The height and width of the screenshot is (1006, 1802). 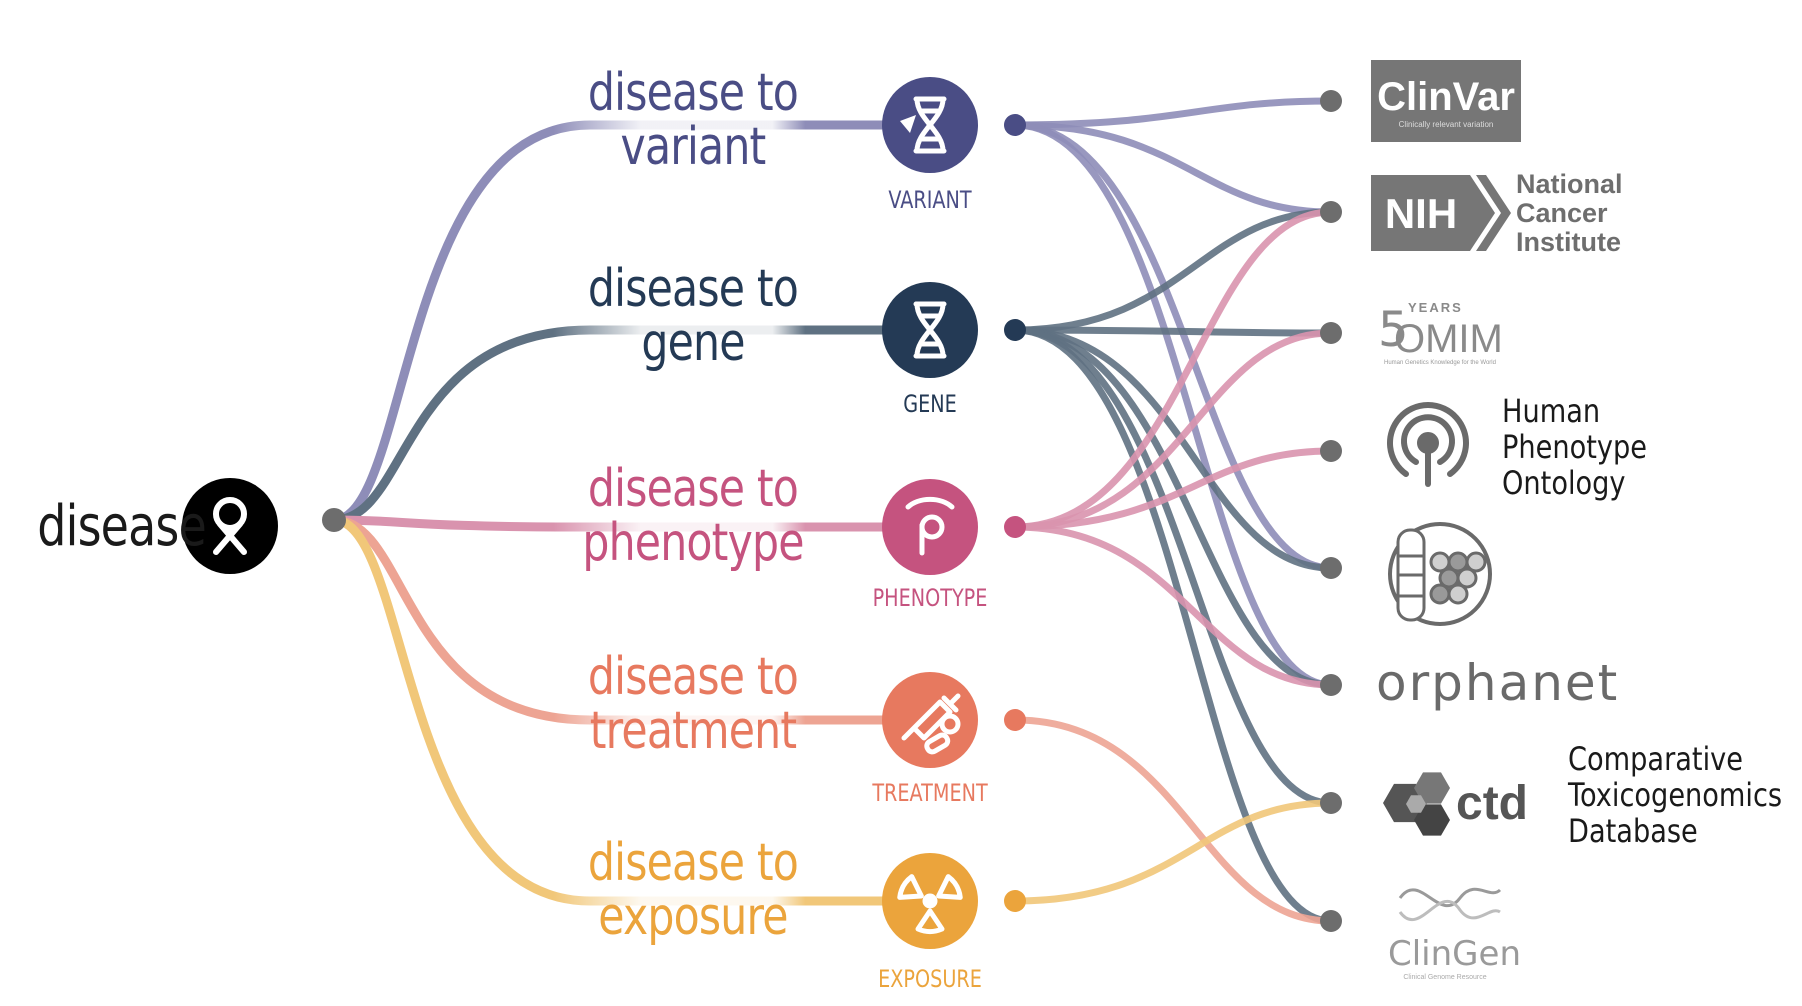 I want to click on chromosome-bands, so click(x=1411, y=576).